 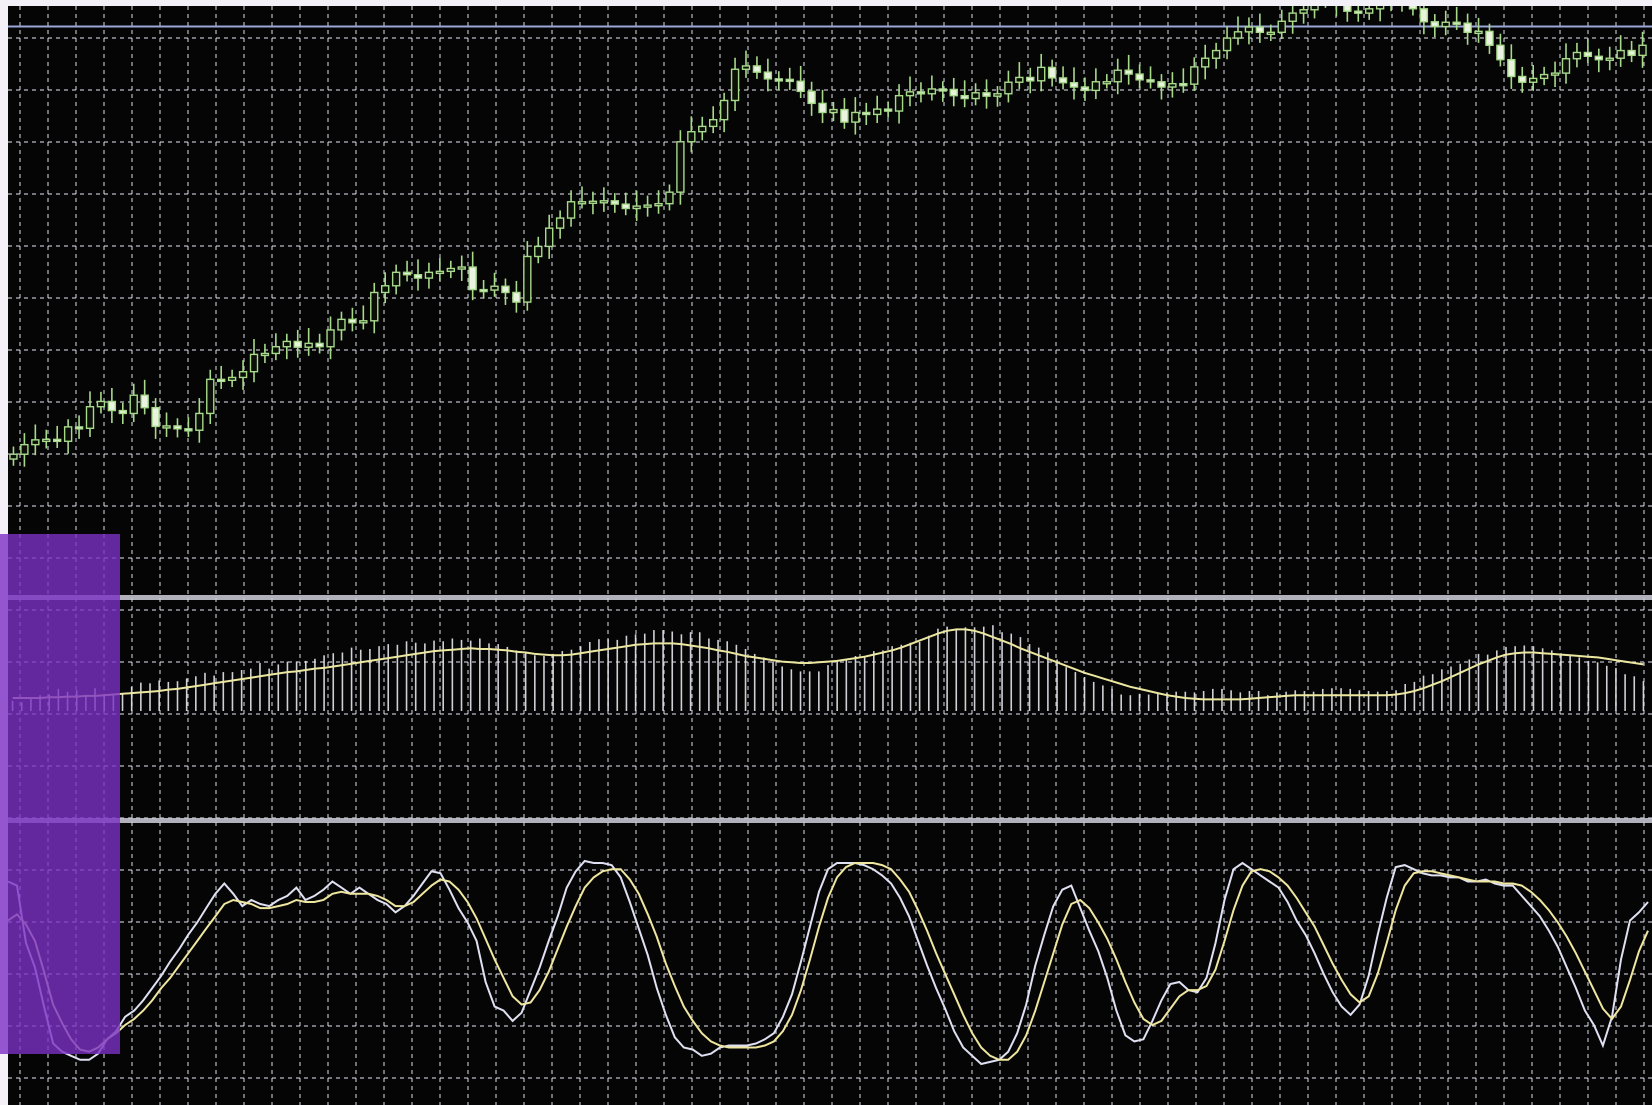 What do you see at coordinates (830, 820) in the screenshot?
I see `separator-oscillator-stochastic` at bounding box center [830, 820].